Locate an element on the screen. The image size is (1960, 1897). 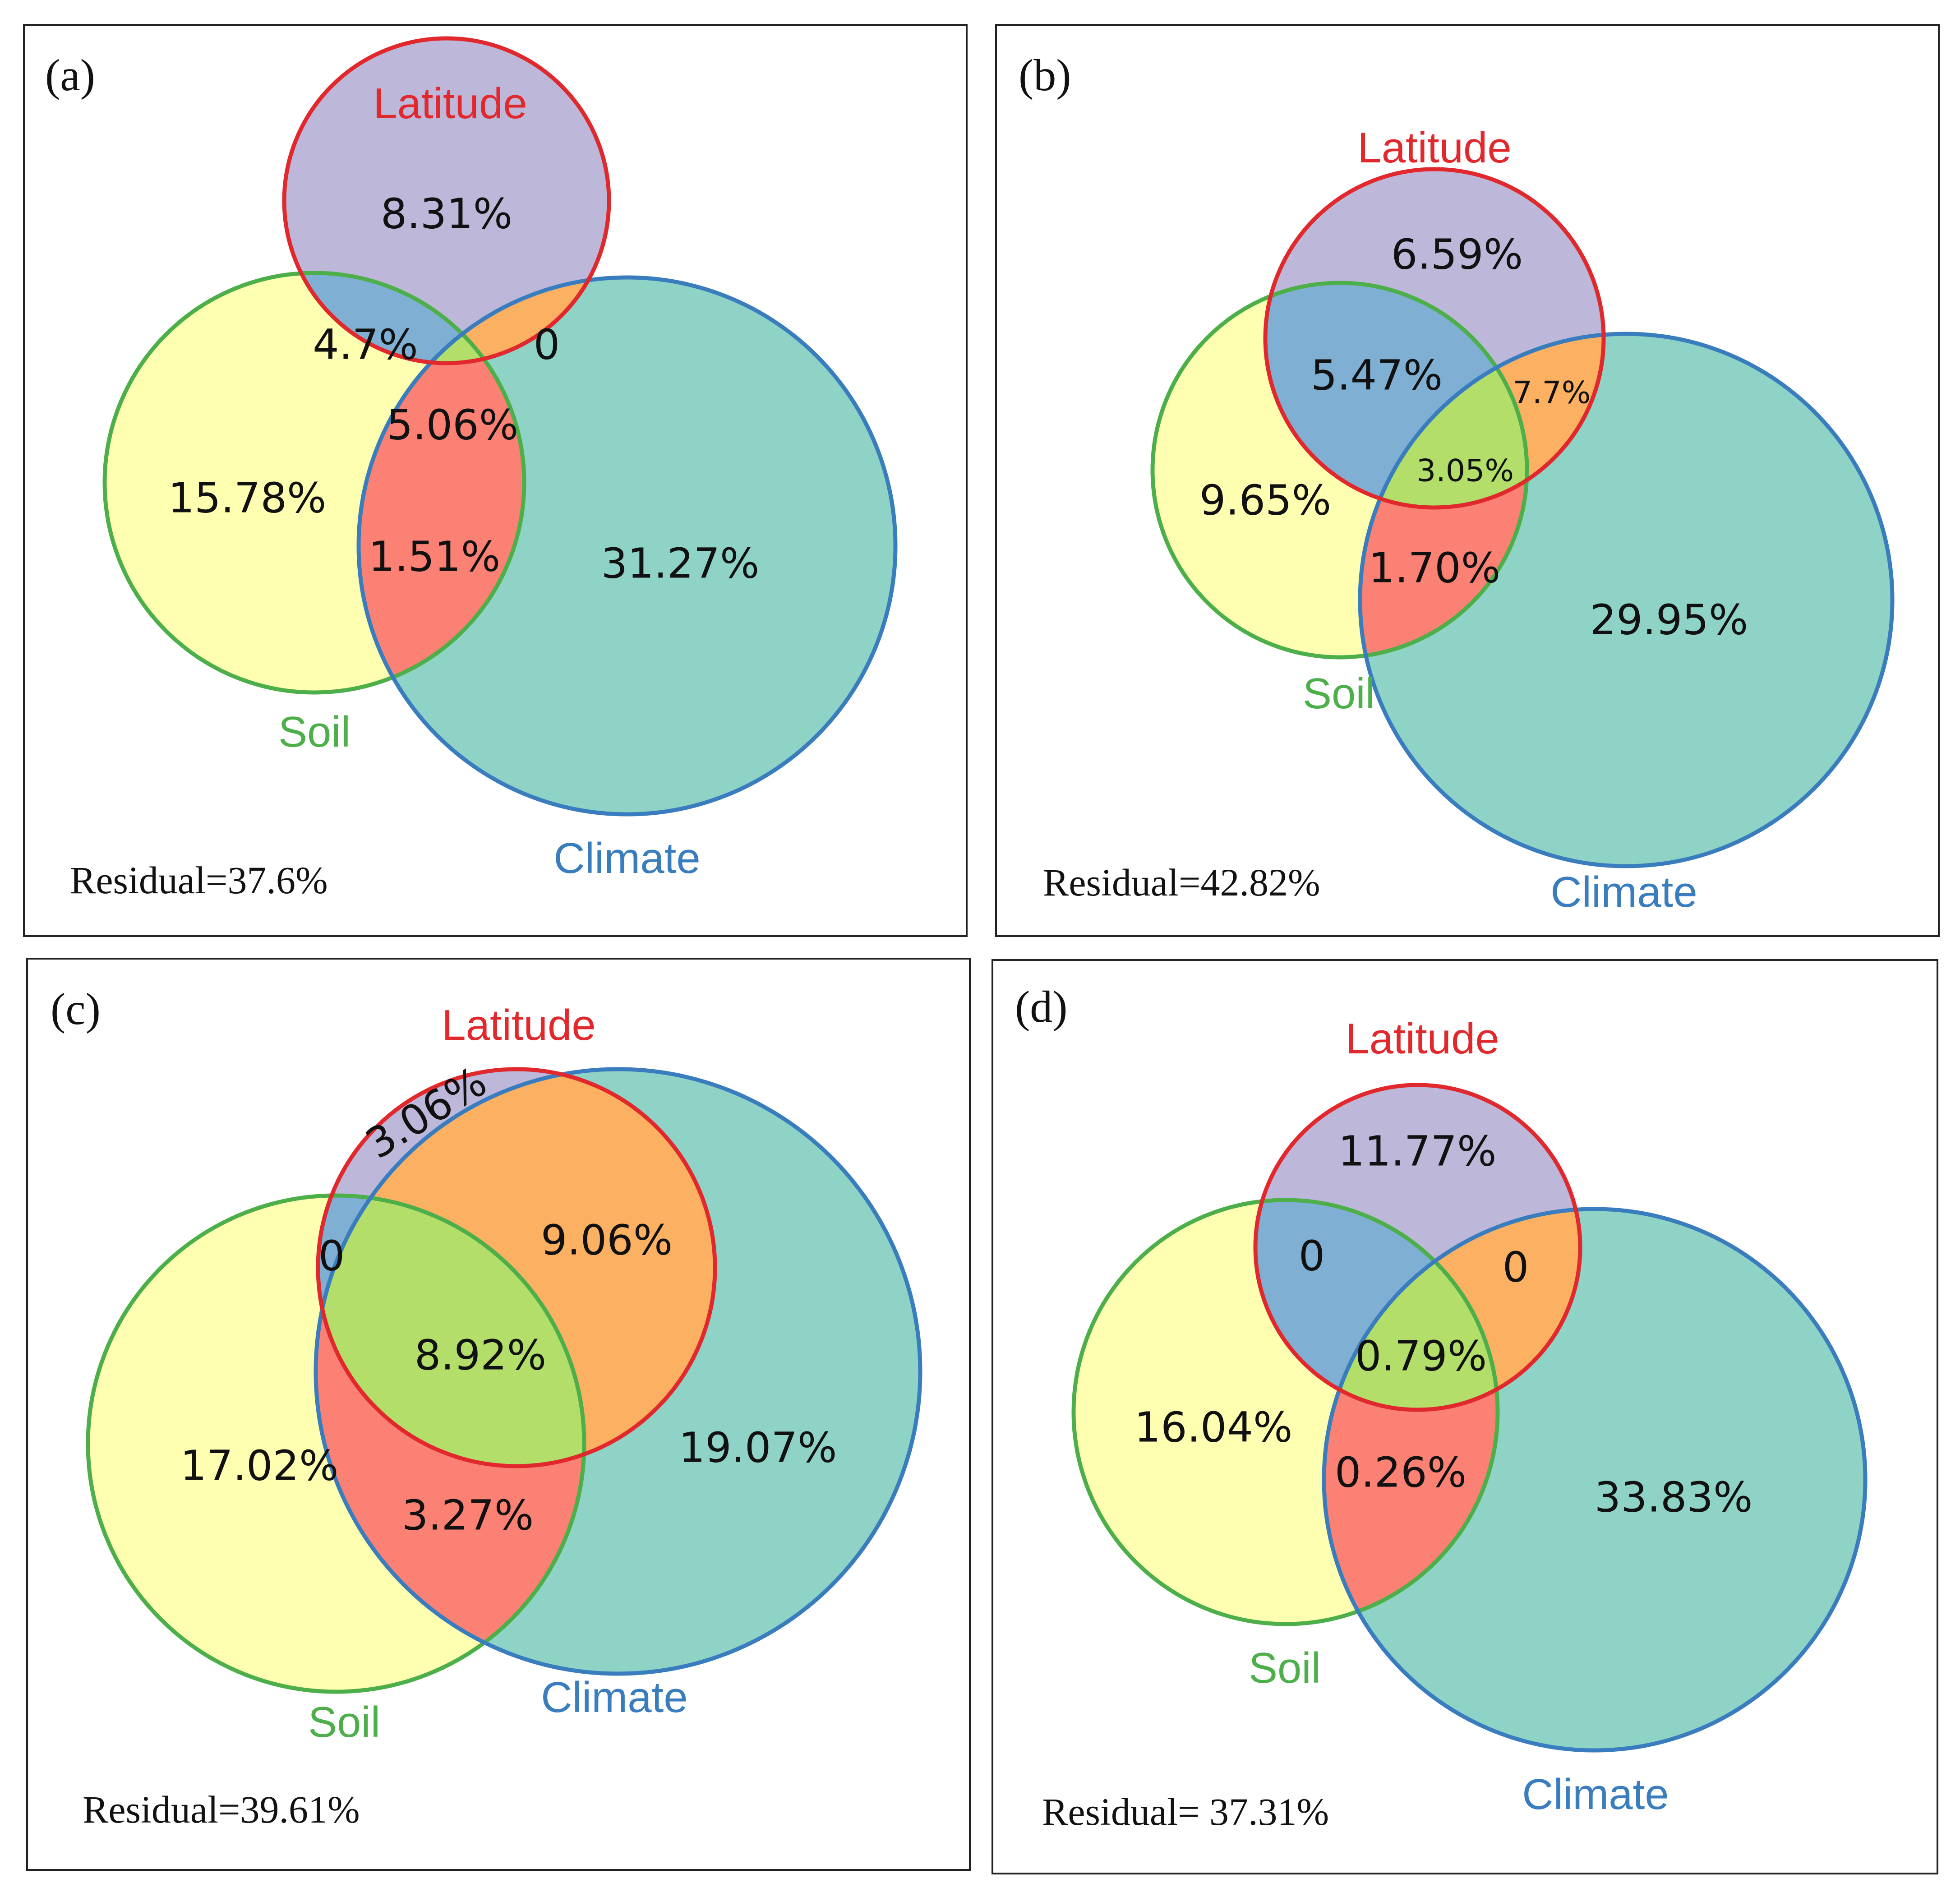
panel-a-value-latitude-soil: 4.7% is located at coordinates (365, 344).